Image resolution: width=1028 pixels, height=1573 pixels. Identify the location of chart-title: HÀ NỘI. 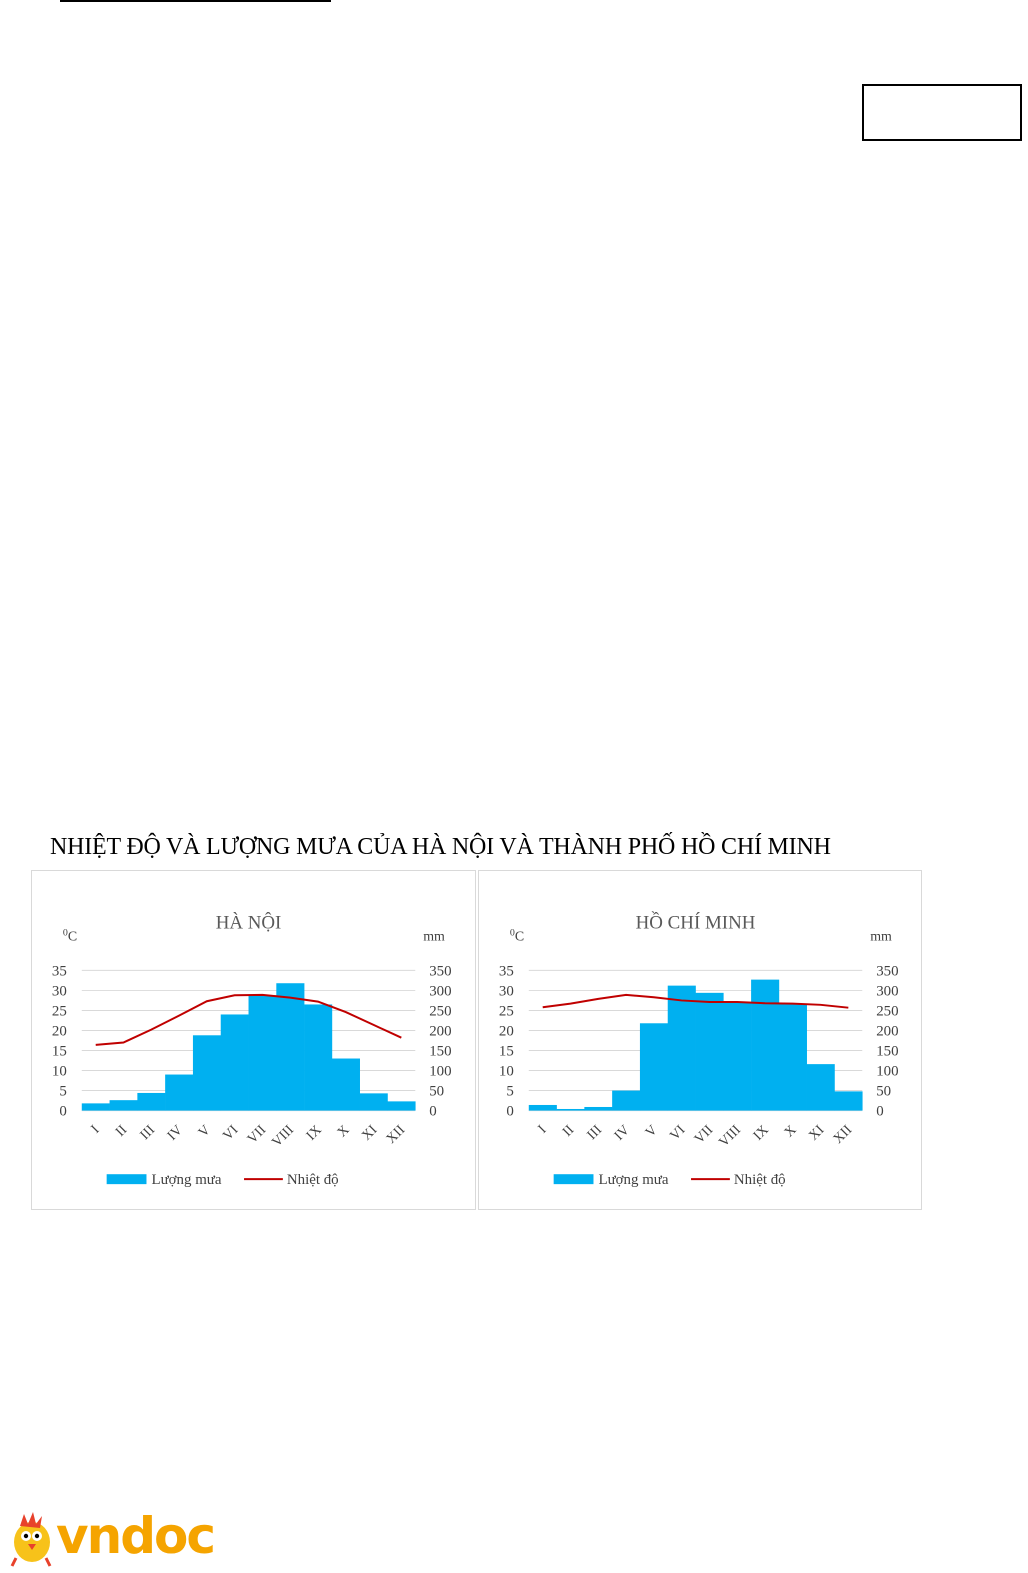
(249, 923).